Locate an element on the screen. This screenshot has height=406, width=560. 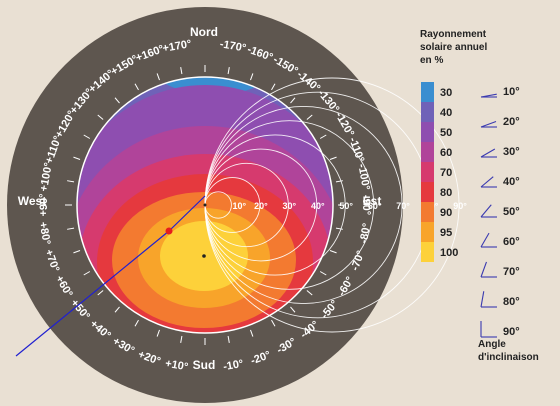
azimuth-label: +80° is located at coordinates (45, 233).